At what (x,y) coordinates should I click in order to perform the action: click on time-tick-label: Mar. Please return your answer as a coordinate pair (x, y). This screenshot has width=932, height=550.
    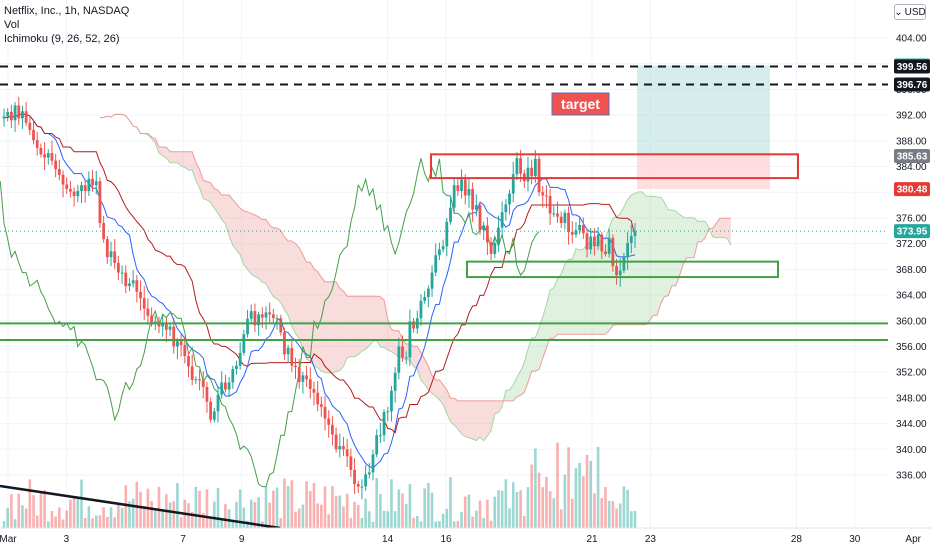
    Looking at the image, I should click on (8, 539).